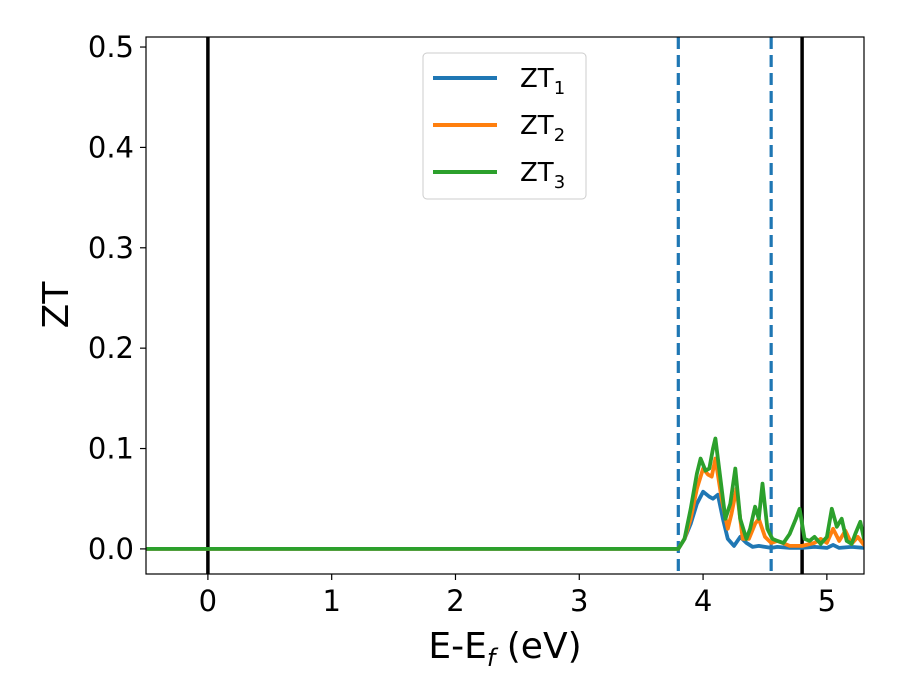  I want to click on x-tick-label: 2, so click(455, 601).